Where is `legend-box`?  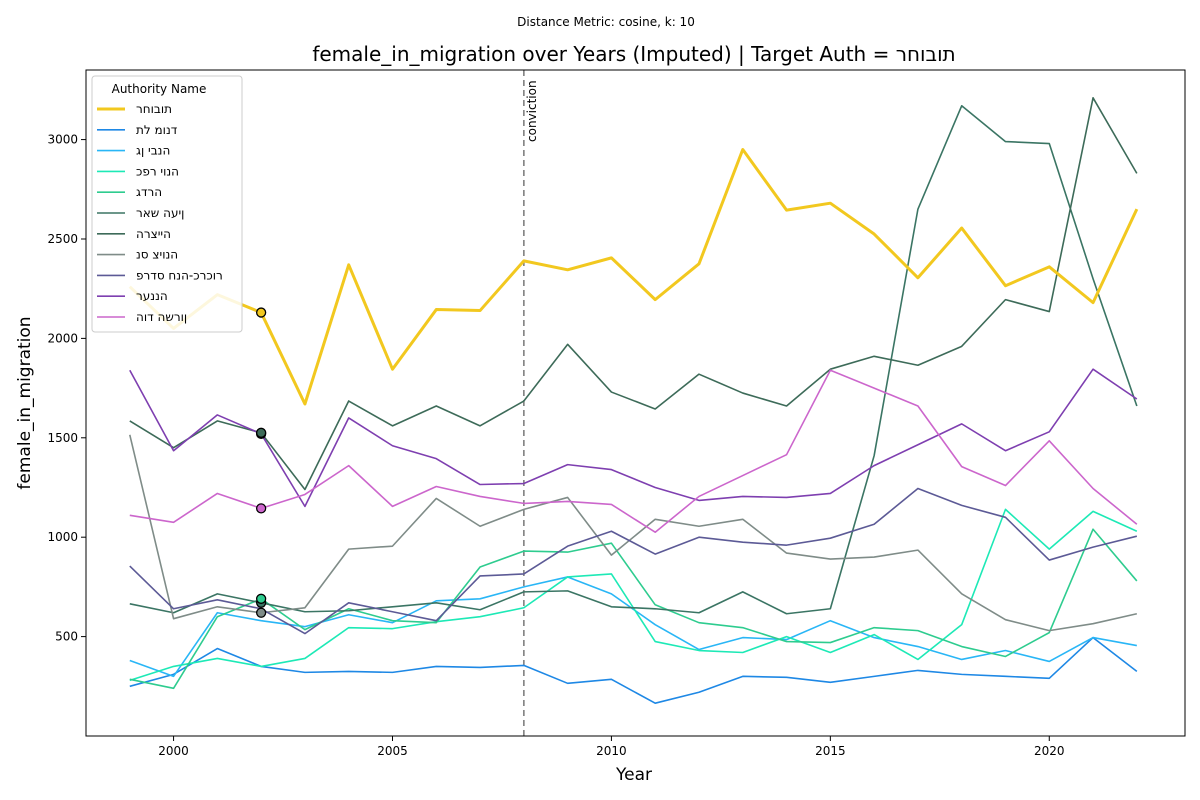 legend-box is located at coordinates (167, 204).